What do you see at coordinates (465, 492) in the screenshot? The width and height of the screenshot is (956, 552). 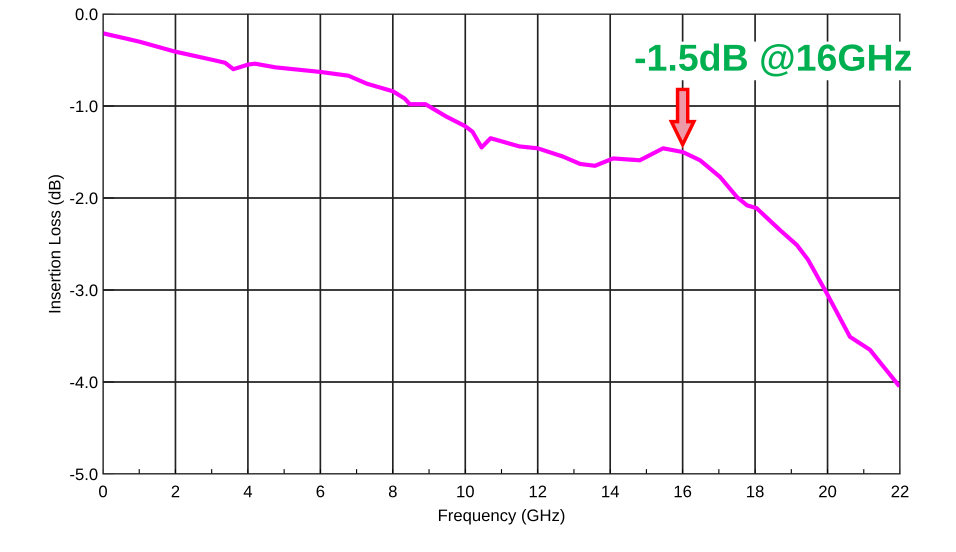 I see `x-tick-label: 10` at bounding box center [465, 492].